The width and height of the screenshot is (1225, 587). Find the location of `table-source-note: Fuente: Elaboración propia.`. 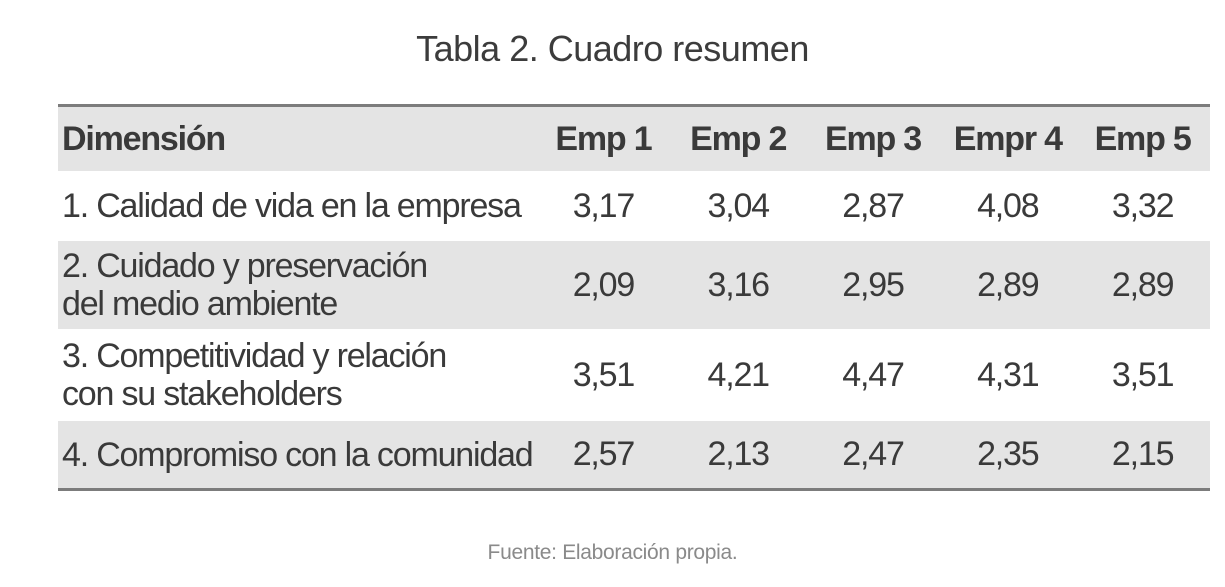

table-source-note: Fuente: Elaboración propia. is located at coordinates (612, 552).